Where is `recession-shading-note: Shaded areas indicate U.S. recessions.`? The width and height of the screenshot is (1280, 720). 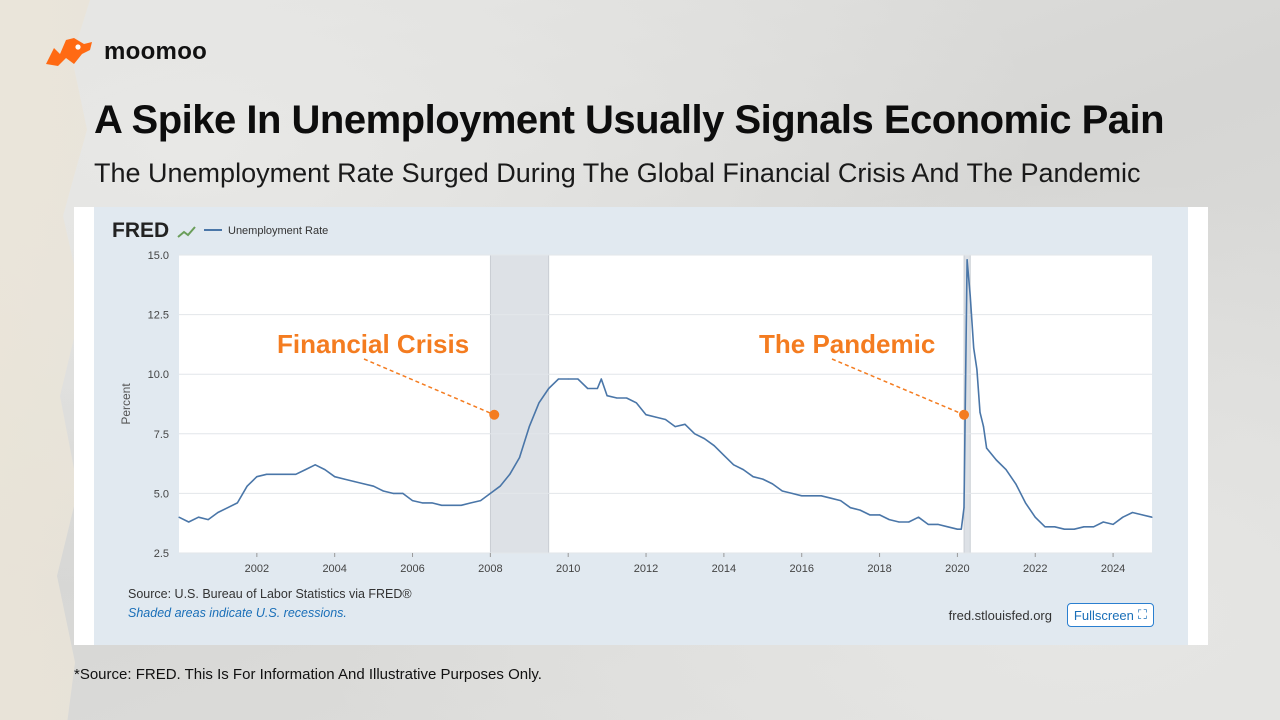 recession-shading-note: Shaded areas indicate U.S. recessions. is located at coordinates (237, 613).